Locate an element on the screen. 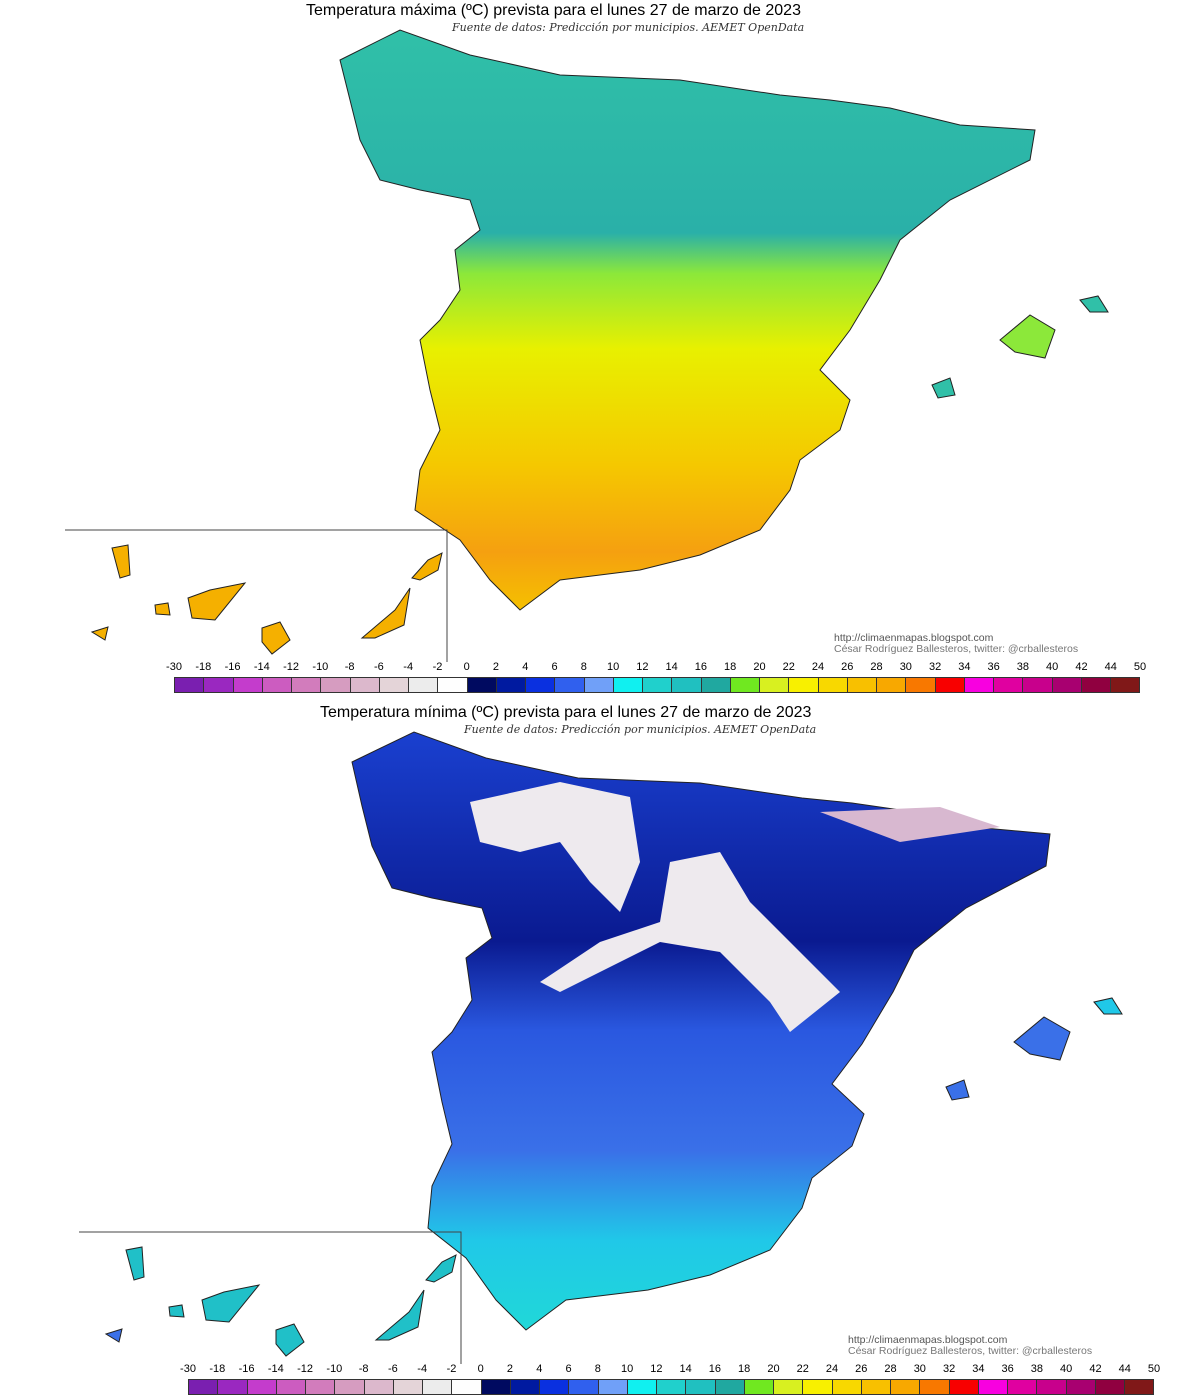  legend-label: -30 is located at coordinates (174, 667).